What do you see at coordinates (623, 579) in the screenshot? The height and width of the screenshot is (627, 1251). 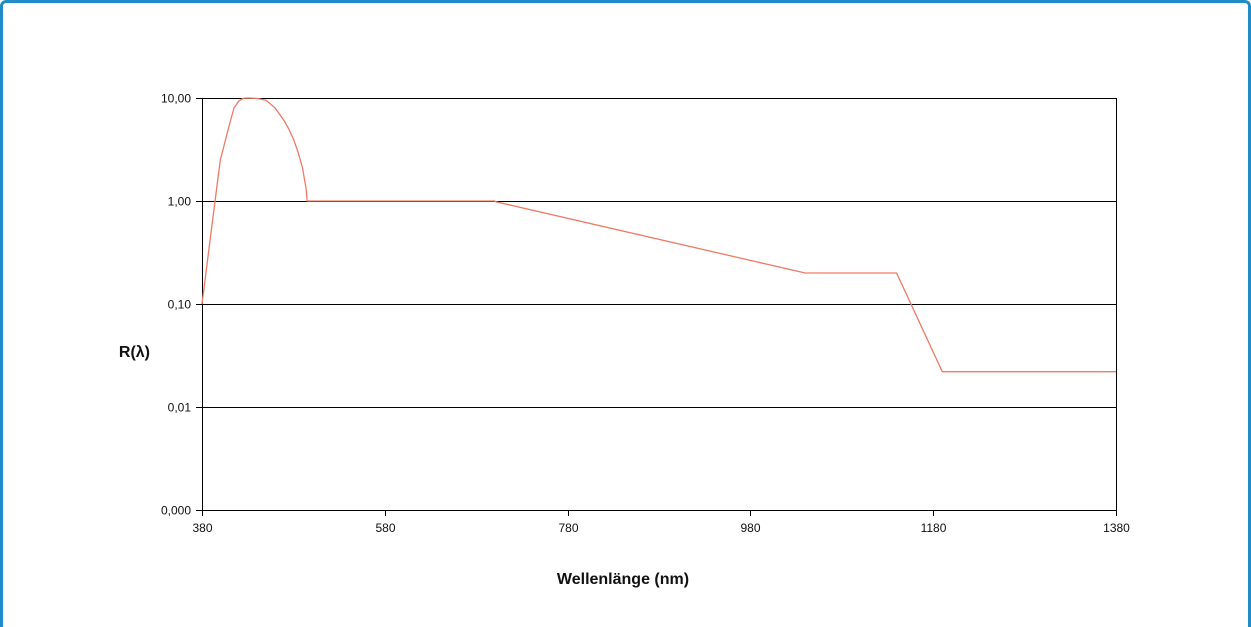 I see `x-axis-title: Wellenlänge (nm)` at bounding box center [623, 579].